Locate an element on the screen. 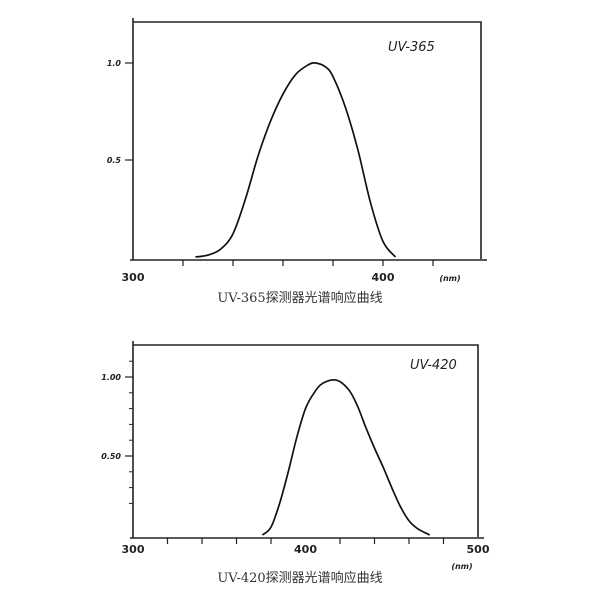 Image resolution: width=600 pixels, height=600 pixels. y-tick-label: 0.50 is located at coordinates (111, 456).